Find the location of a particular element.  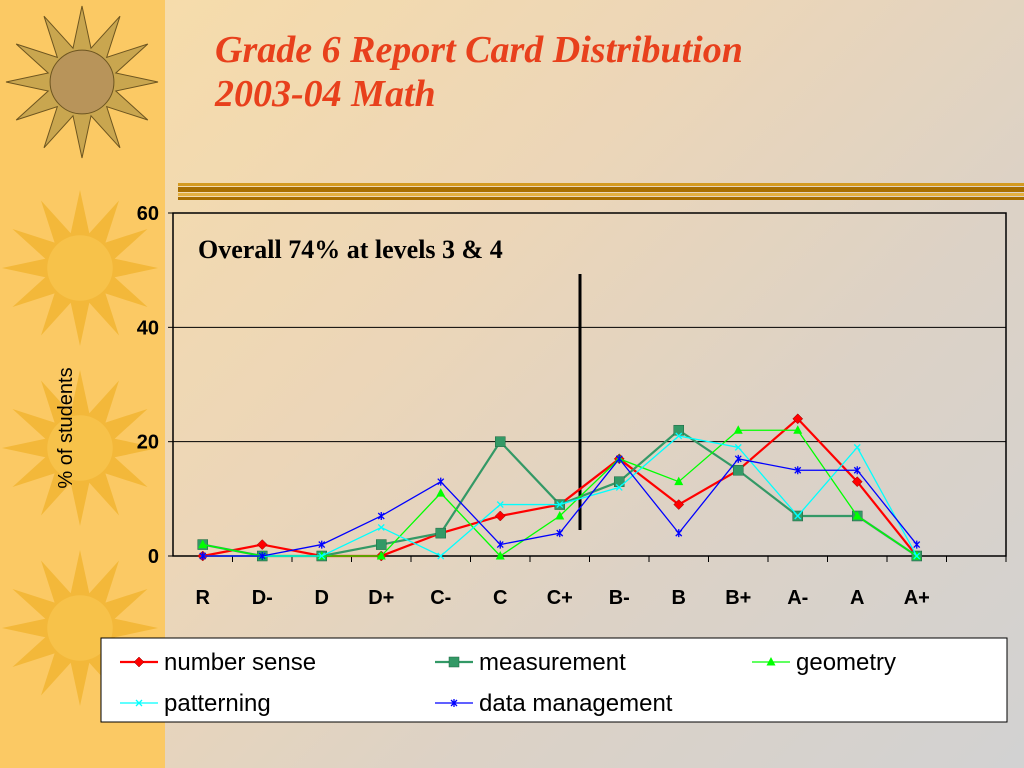

y-tick-label: 60 is located at coordinates (148, 214).